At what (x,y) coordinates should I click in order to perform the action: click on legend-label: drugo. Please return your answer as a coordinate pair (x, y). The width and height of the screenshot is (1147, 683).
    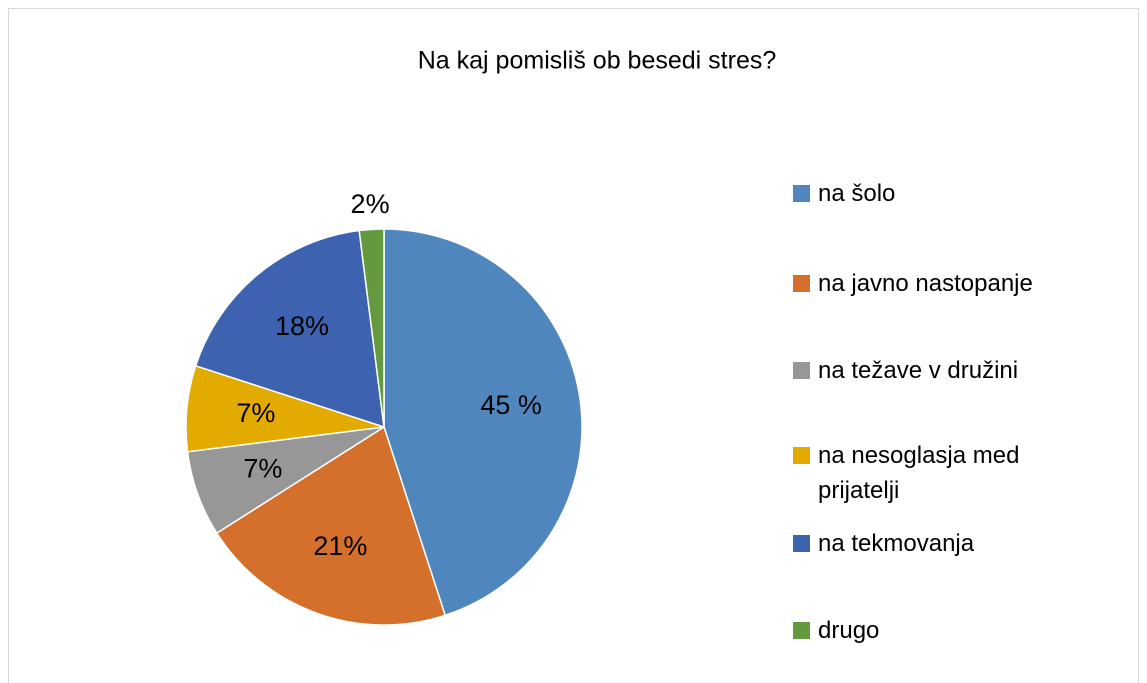
    Looking at the image, I should click on (849, 630).